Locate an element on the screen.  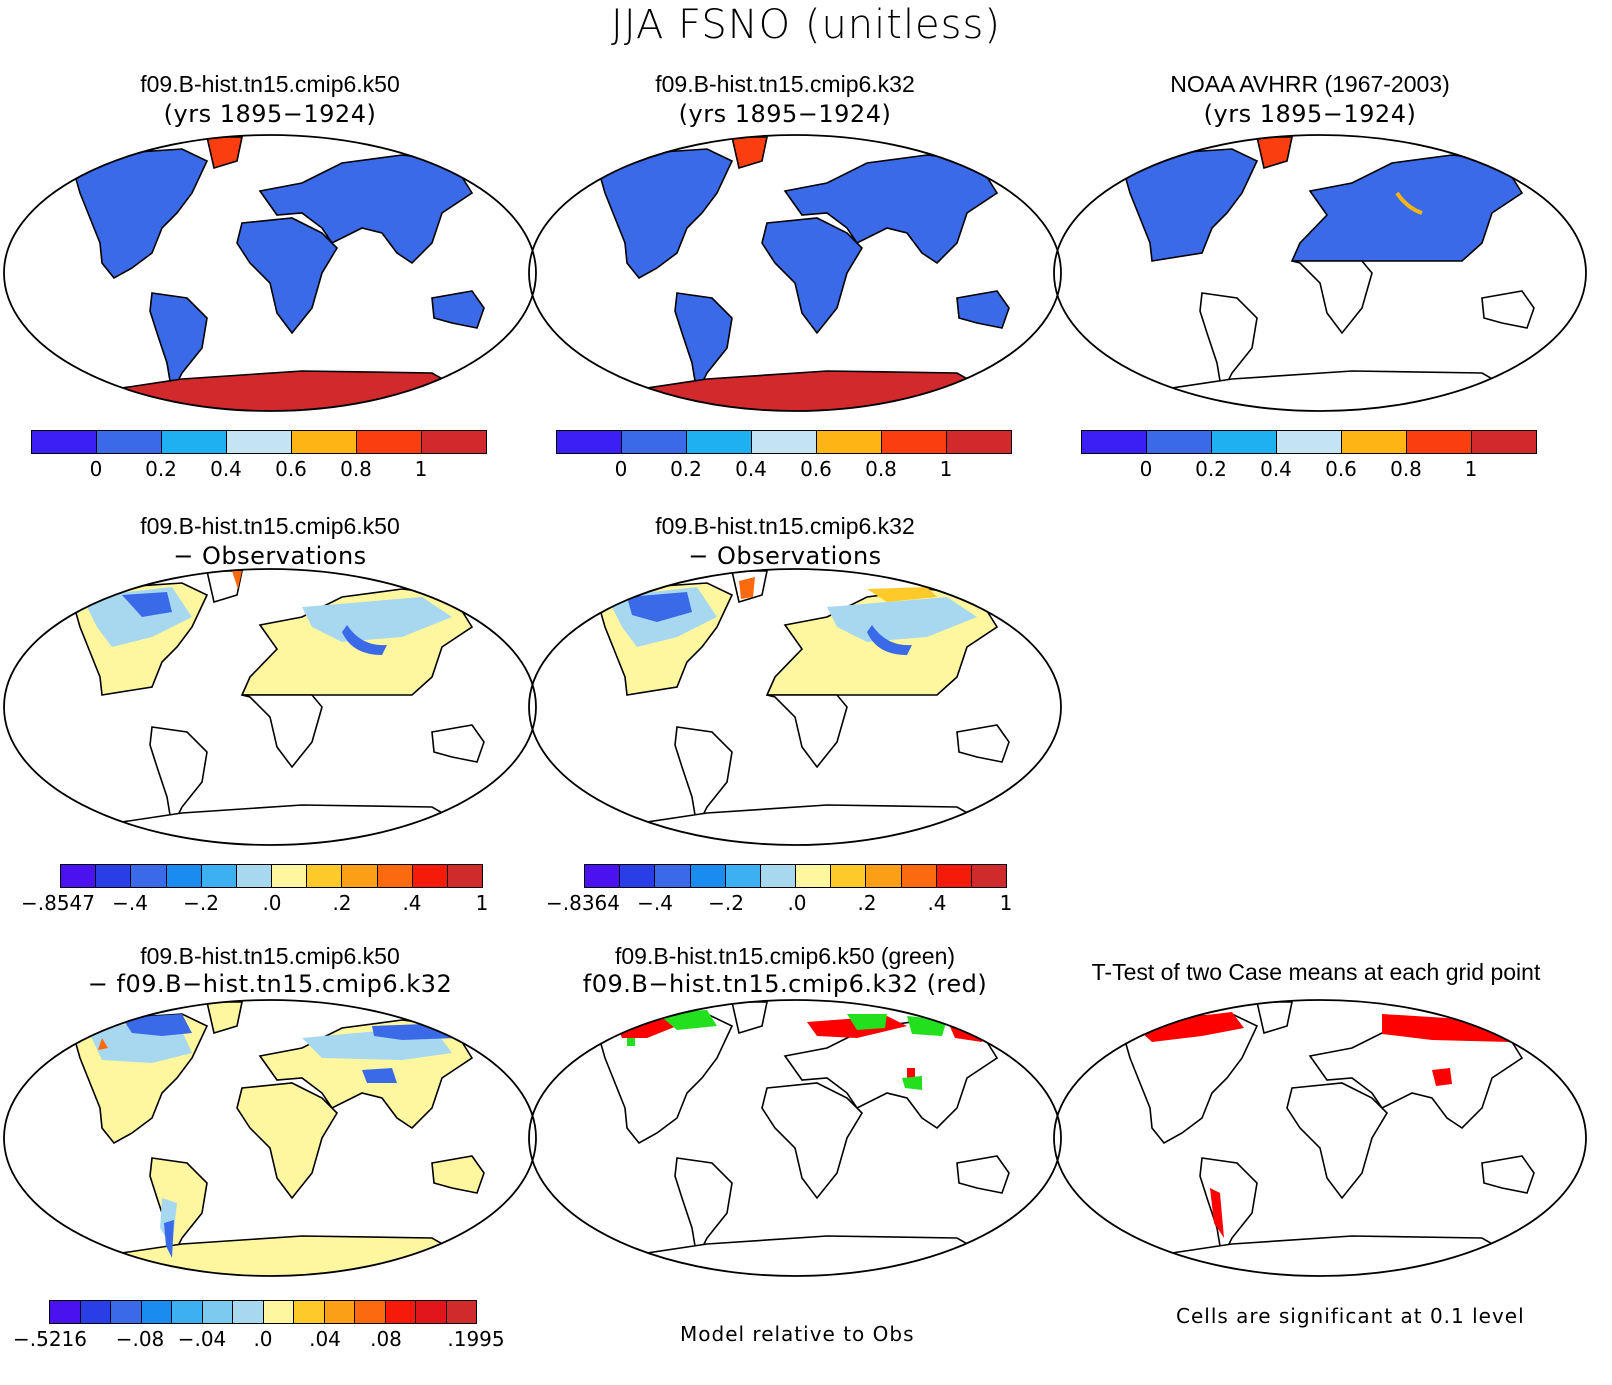
colorbar-2-tick: 0.2 is located at coordinates (686, 469).